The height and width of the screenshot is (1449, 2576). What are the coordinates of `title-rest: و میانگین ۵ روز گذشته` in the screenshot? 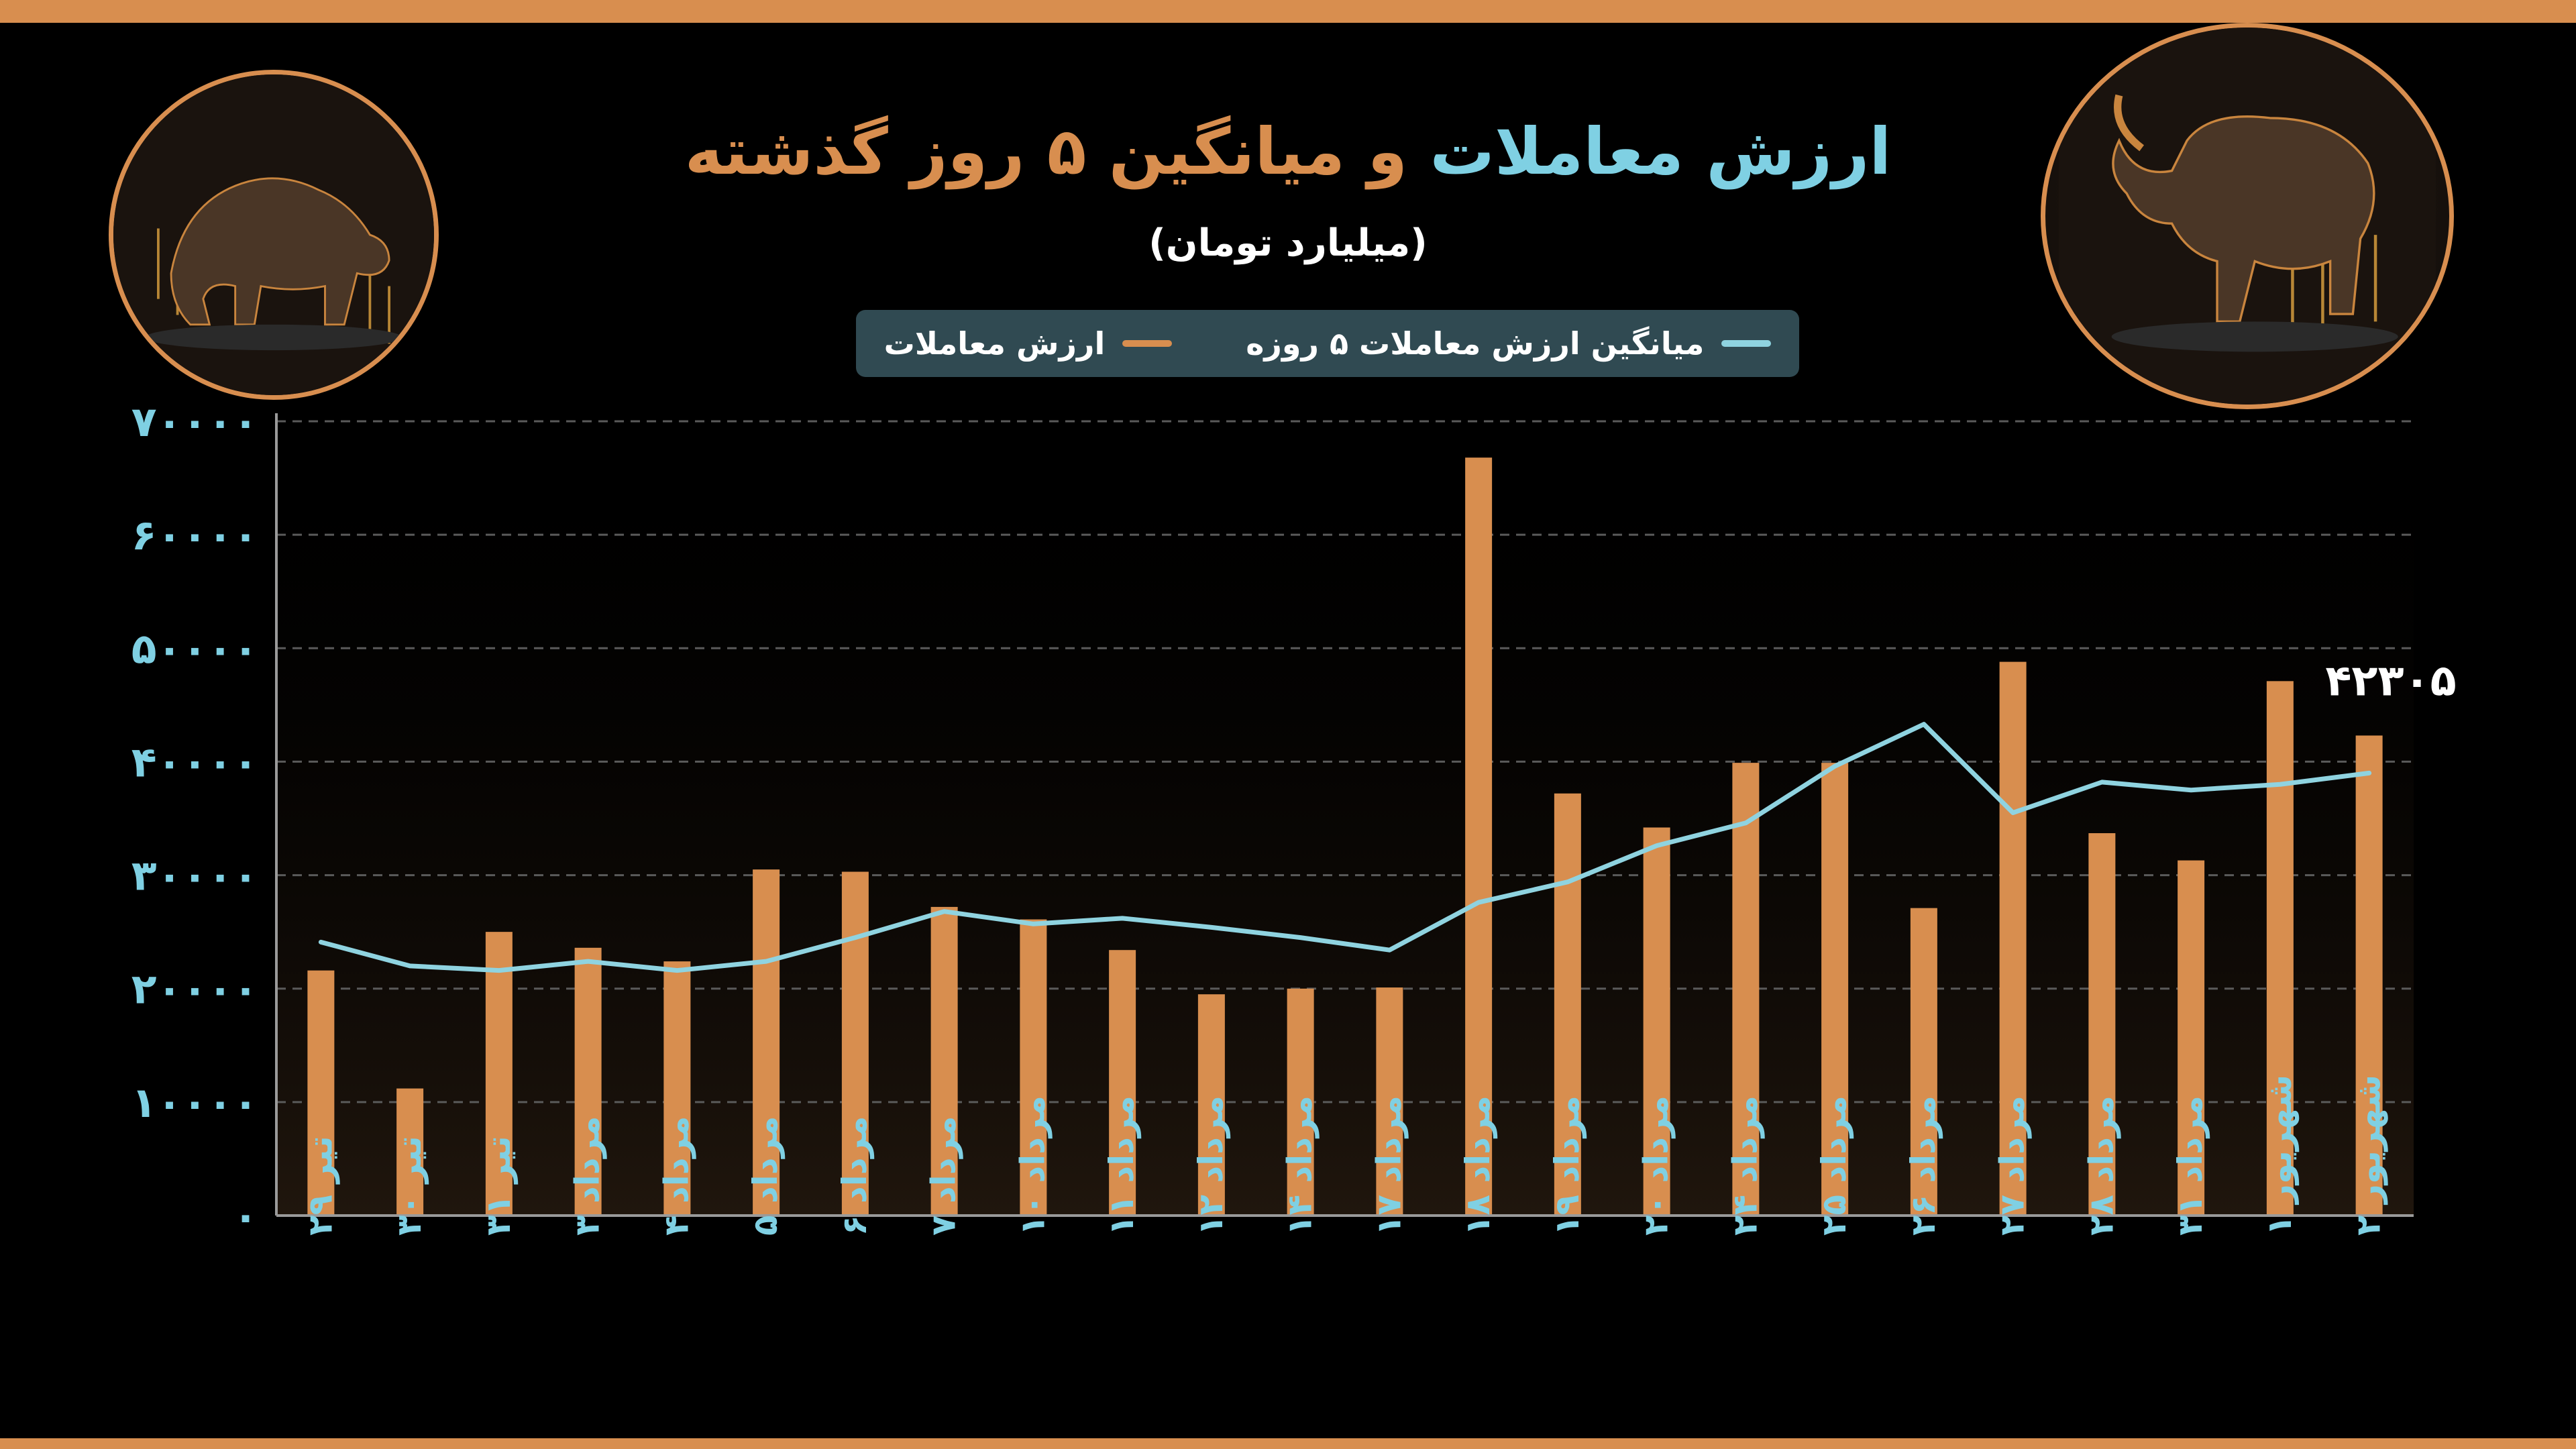 It's located at (1057, 151).